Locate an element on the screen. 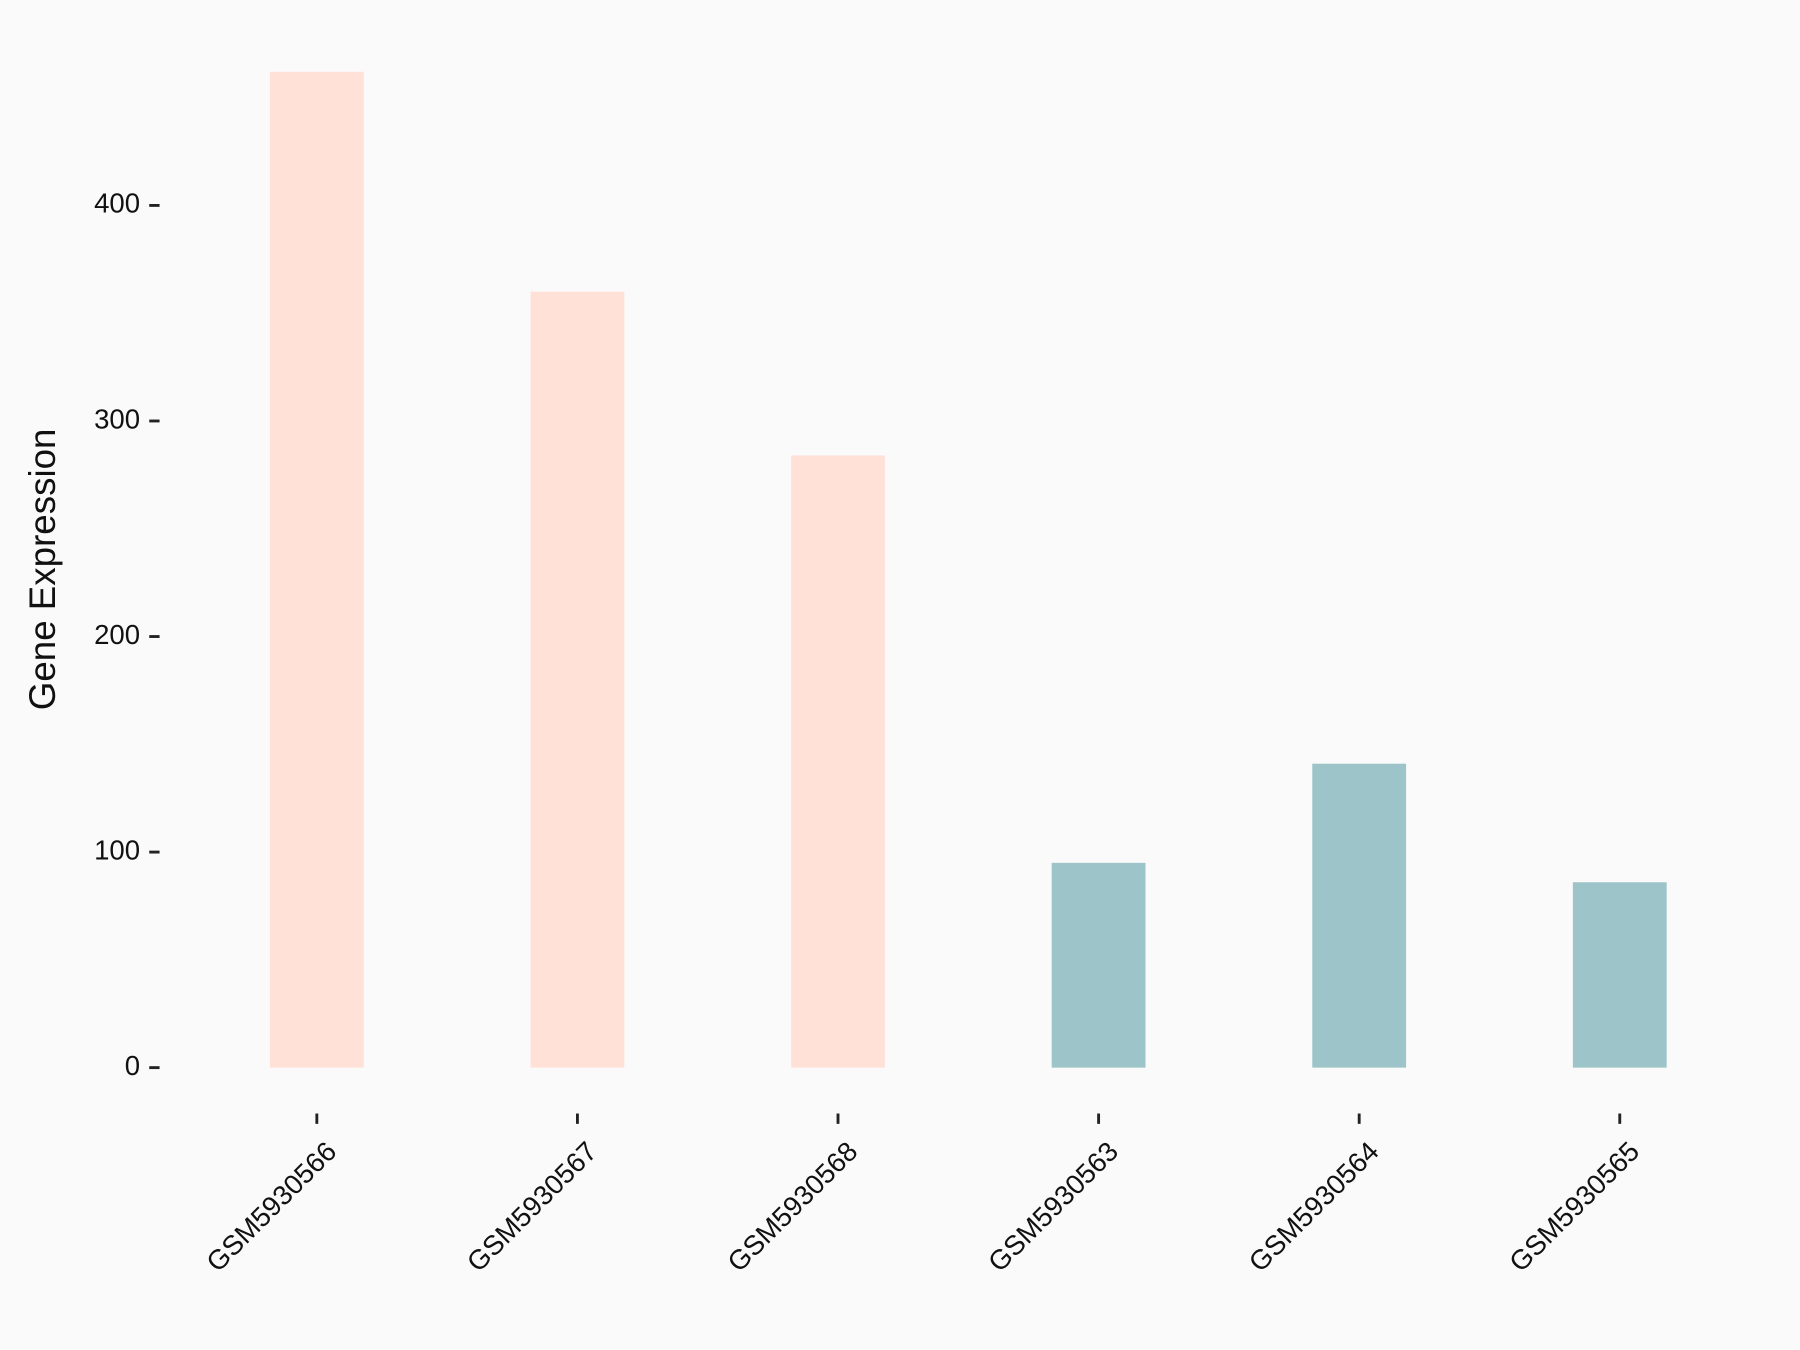 This screenshot has height=1350, width=1800. y-tick-label: 200 is located at coordinates (117, 634).